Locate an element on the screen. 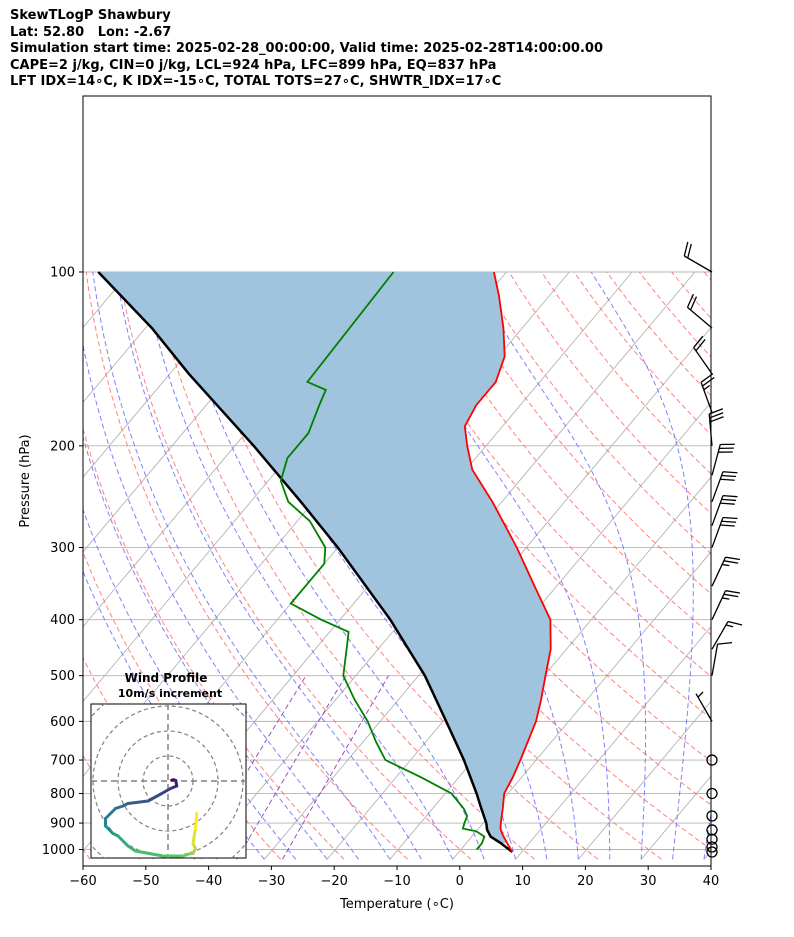 Image resolution: width=794 pixels, height=937 pixels. hodograph-title: Wind Profile is located at coordinates (166, 678).